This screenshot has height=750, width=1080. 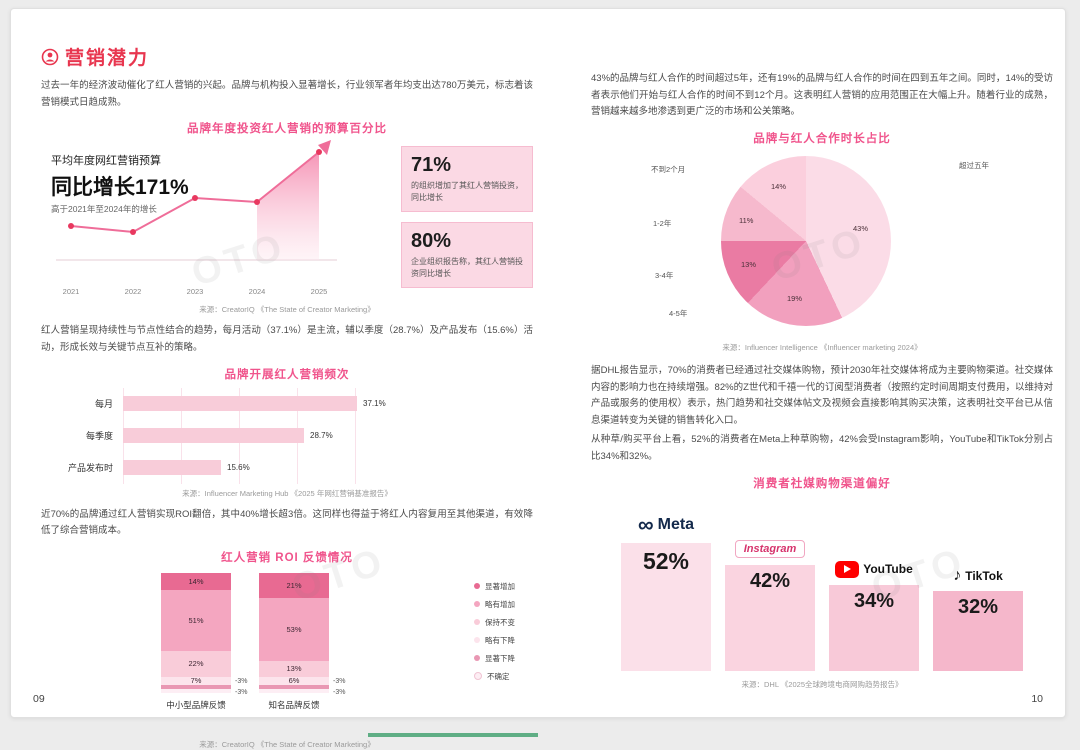 I want to click on freq-row: 每月 37.1%, so click(x=287, y=404).